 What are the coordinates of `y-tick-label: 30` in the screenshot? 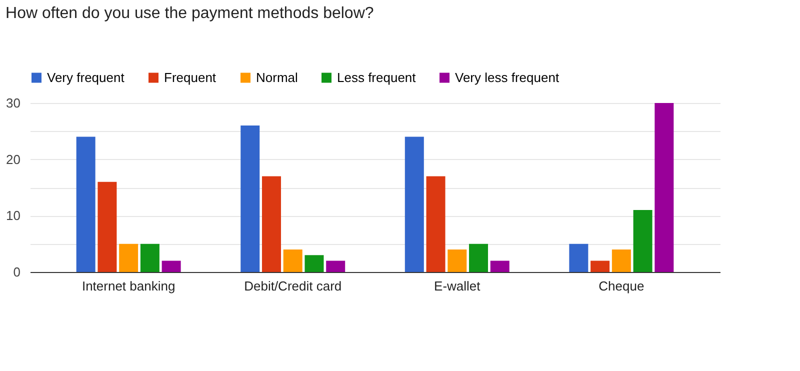 It's located at (13, 103).